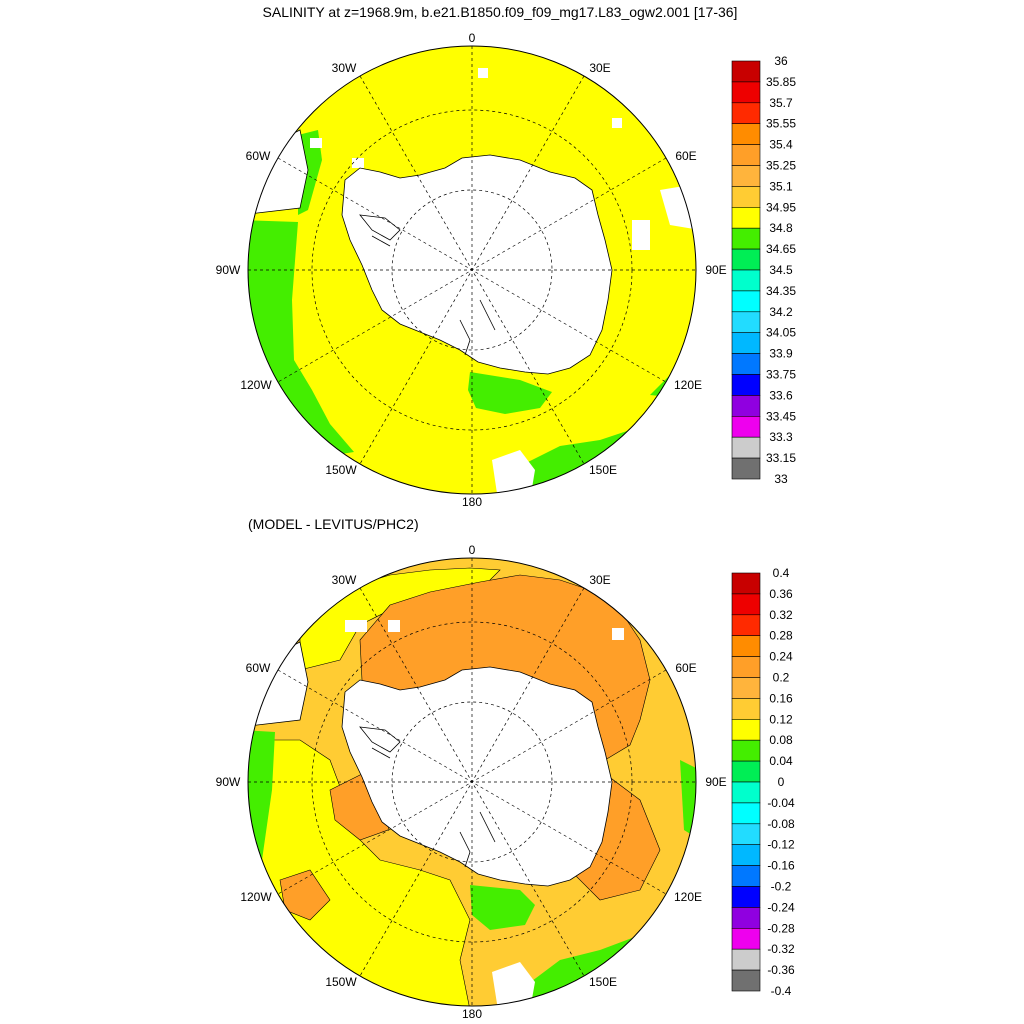  Describe the element at coordinates (781, 312) in the screenshot. I see `colorbar-label: 34.2` at that location.